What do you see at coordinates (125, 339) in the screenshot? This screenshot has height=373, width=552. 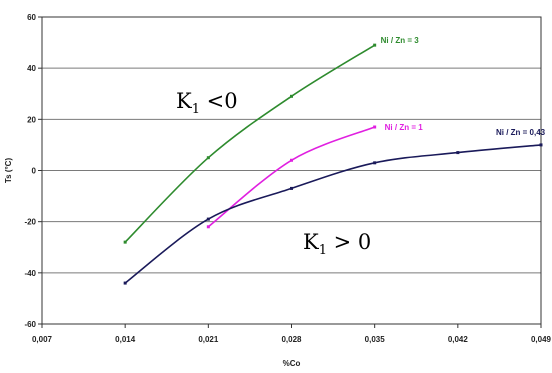 I see `x-tick-label: 0,014` at bounding box center [125, 339].